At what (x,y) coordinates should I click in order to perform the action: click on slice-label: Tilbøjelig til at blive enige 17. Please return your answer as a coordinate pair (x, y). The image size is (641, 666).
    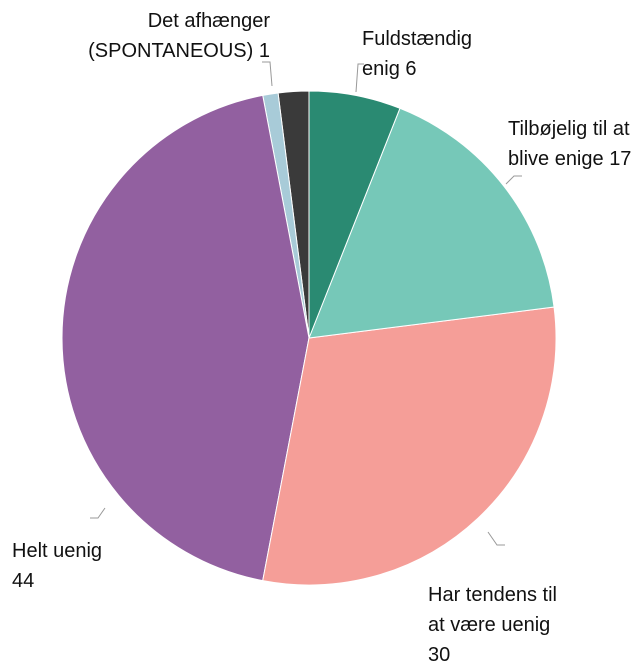
    Looking at the image, I should click on (574, 144).